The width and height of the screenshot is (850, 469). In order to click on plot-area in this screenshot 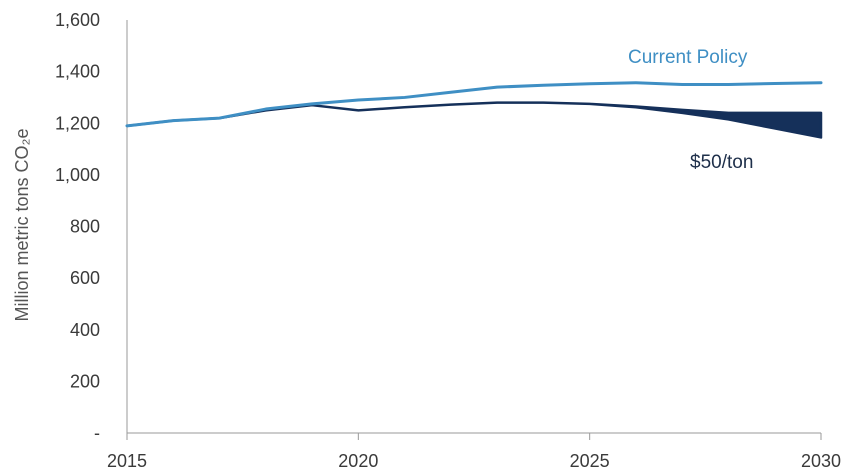, I will do `click(474, 110)`.